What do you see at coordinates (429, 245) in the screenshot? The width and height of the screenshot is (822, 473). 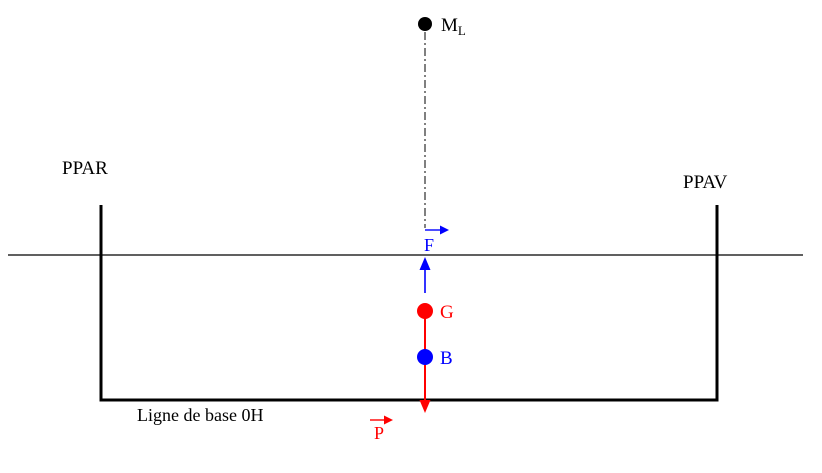 I see `buoyancy-force-label: F` at bounding box center [429, 245].